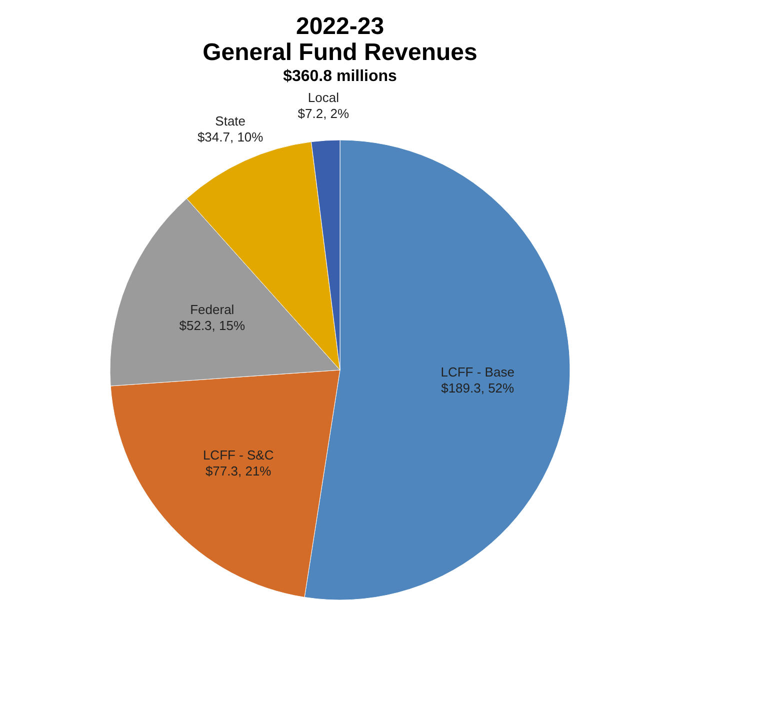  What do you see at coordinates (324, 114) in the screenshot?
I see `data-label: $7.2, 2%` at bounding box center [324, 114].